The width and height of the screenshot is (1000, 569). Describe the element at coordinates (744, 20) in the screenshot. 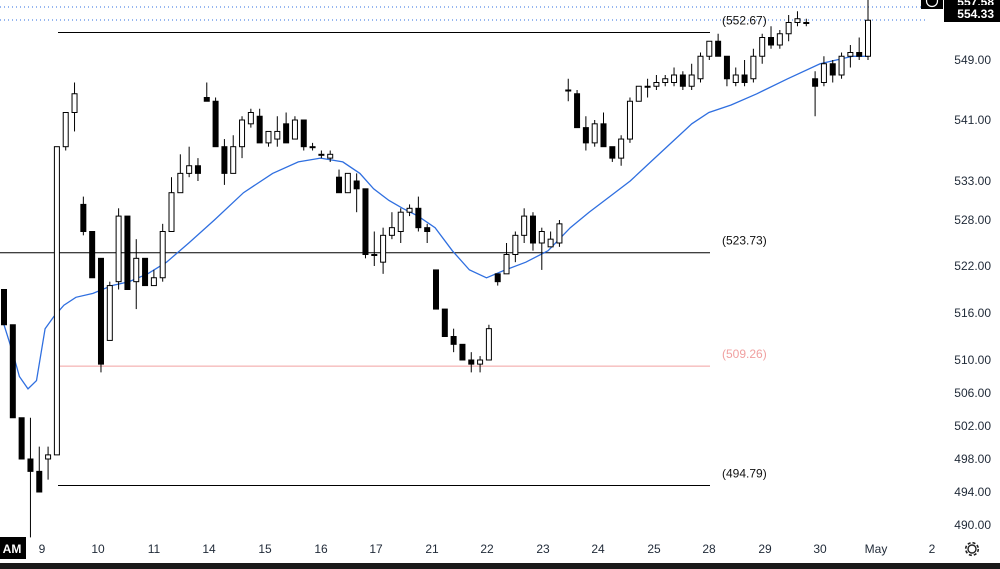

I see `level-label: (552.67)` at that location.